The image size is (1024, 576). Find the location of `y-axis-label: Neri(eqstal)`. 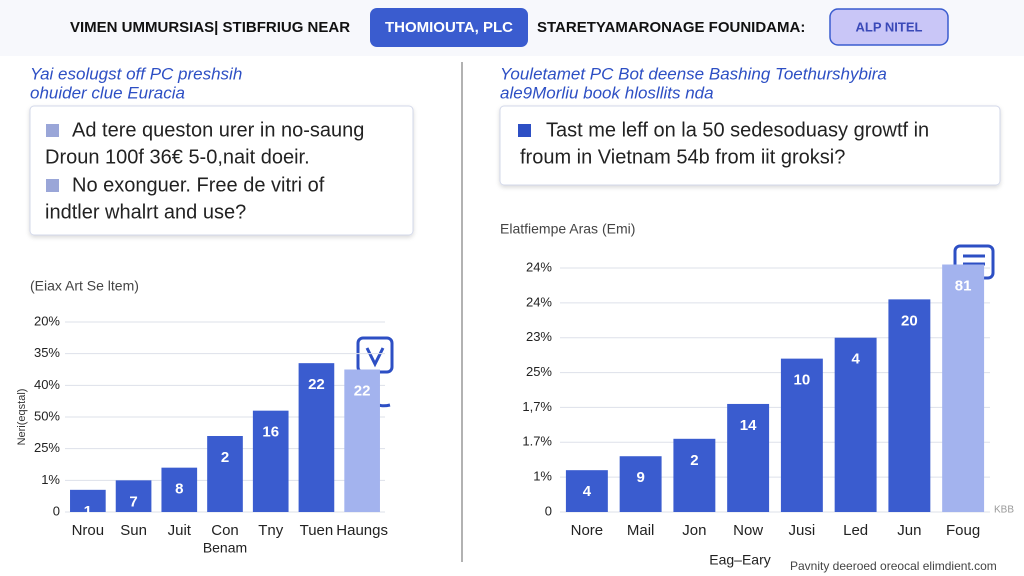

y-axis-label: Neri(eqstal) is located at coordinates (22, 417).